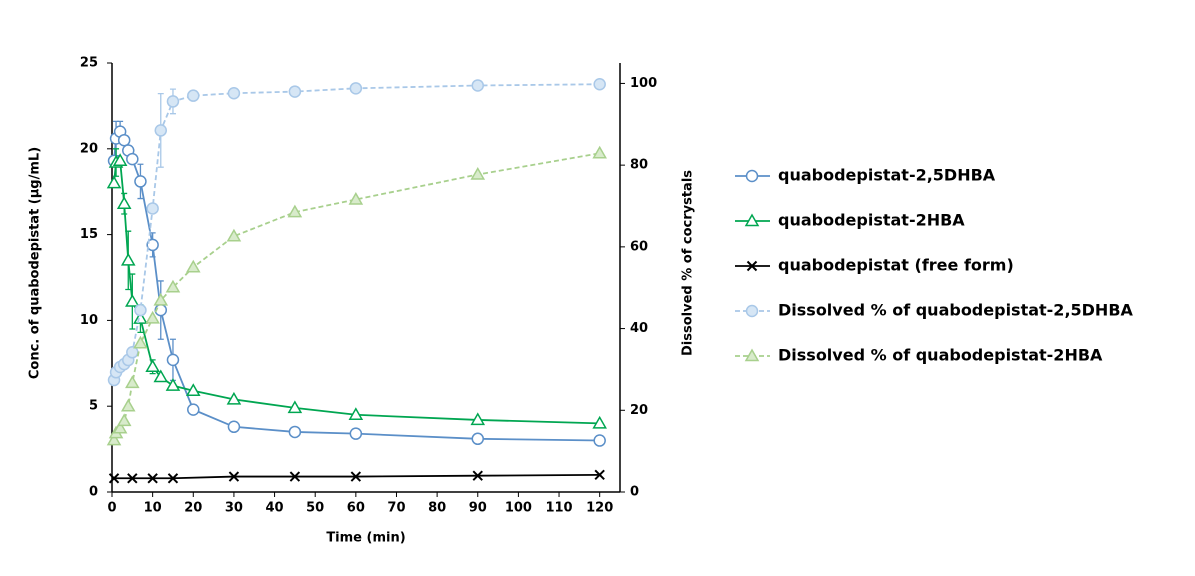 The image size is (1195, 576). Describe the element at coordinates (887, 175) in the screenshot. I see `legend-label: quabodepistat-2,5DHBA` at that location.